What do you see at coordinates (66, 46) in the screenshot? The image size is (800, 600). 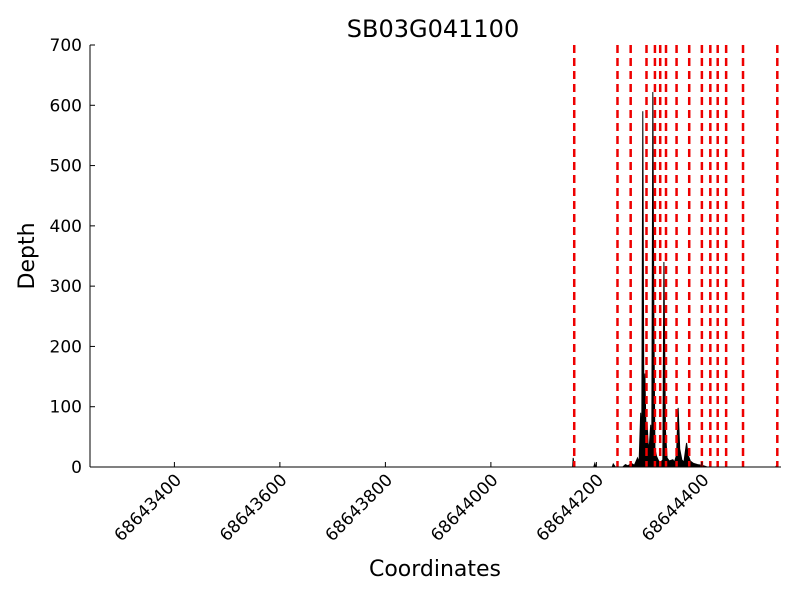 I see `y-tick-label: 700` at bounding box center [66, 46].